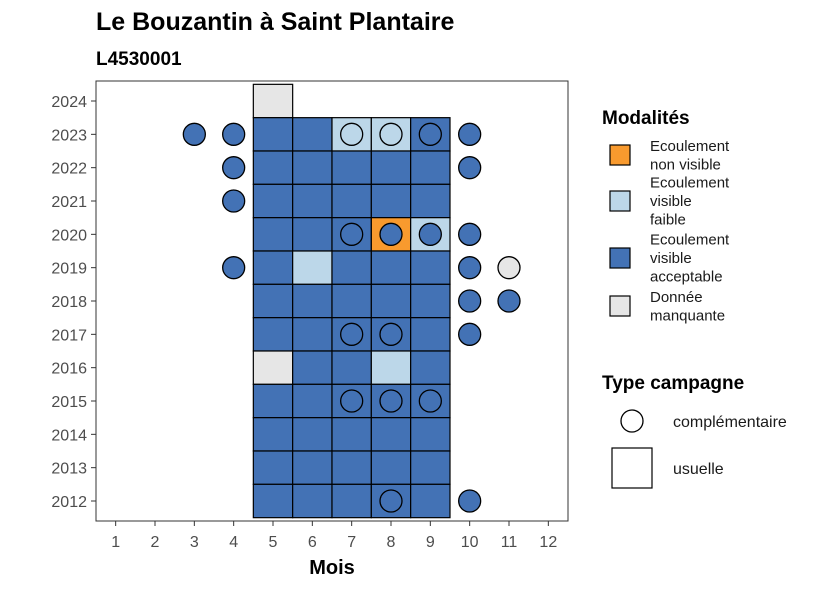  Describe the element at coordinates (632, 468) in the screenshot. I see `legend-key-usuelle` at that location.